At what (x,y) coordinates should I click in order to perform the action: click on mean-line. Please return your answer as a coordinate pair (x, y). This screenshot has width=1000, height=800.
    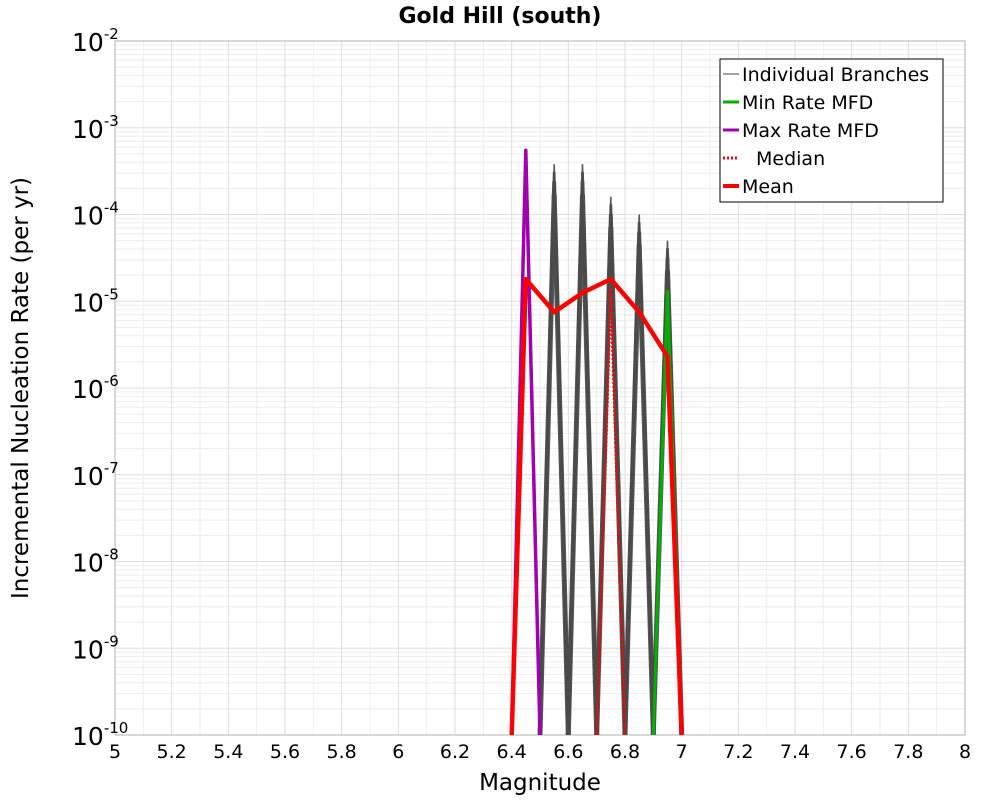
    Looking at the image, I should click on (596, 506).